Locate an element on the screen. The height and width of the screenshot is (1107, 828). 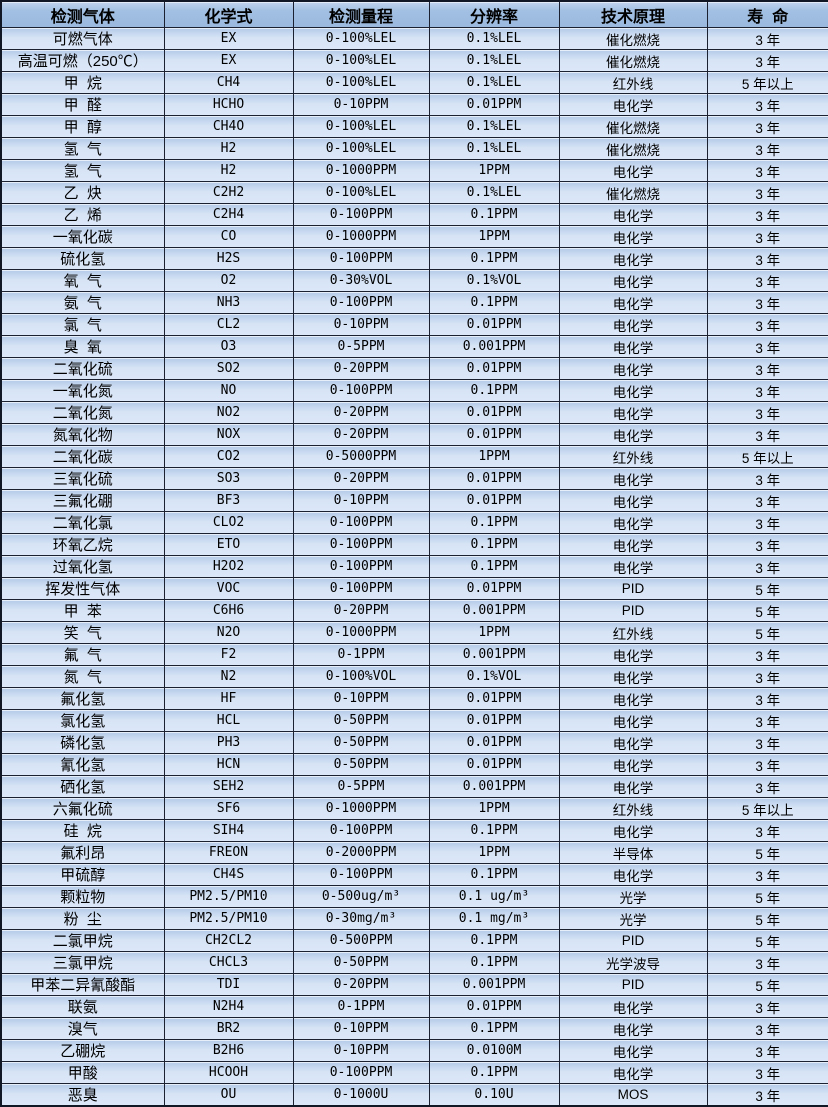
cell-range: 0-30%VOL is located at coordinates (361, 280).